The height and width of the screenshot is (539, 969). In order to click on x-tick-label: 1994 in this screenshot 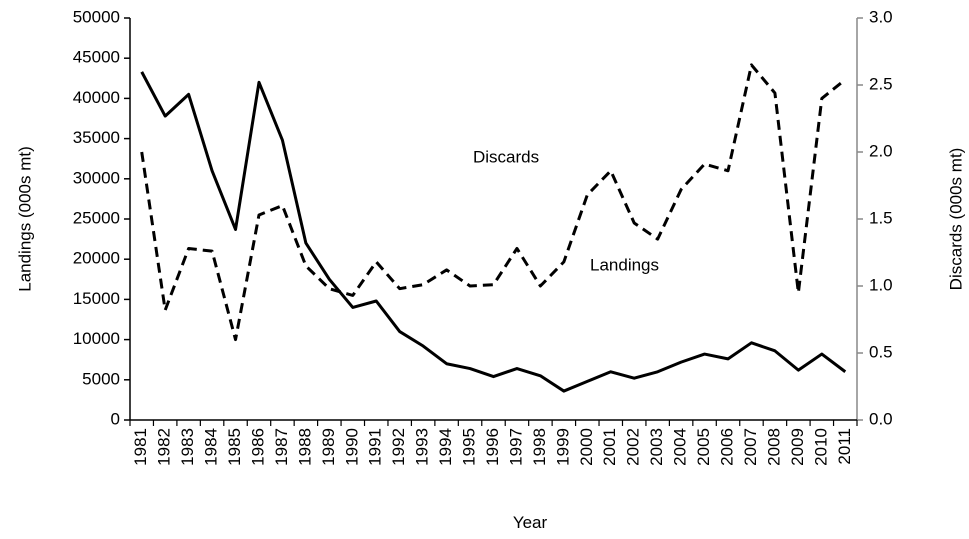, I will do `click(445, 447)`.